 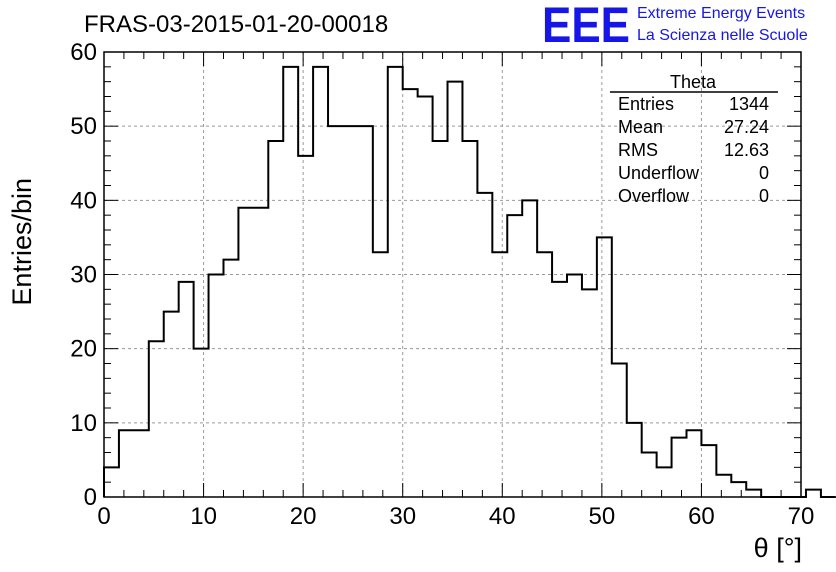 What do you see at coordinates (646, 104) in the screenshot?
I see `stats-label-entries: Entries` at bounding box center [646, 104].